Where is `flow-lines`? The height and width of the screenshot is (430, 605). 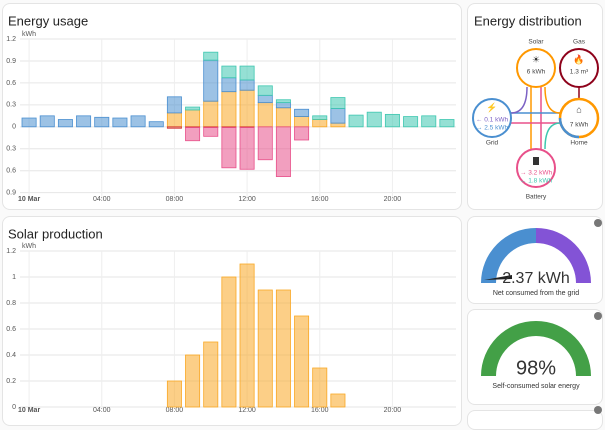 flow-lines is located at coordinates (545, 118).